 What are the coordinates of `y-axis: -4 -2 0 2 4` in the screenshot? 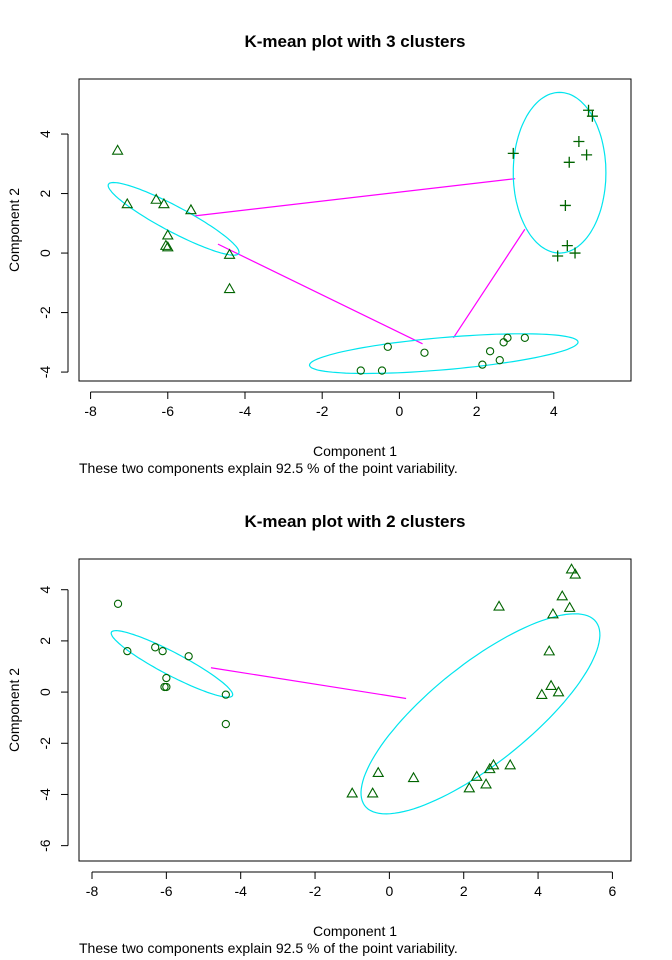 It's located at (53, 254).